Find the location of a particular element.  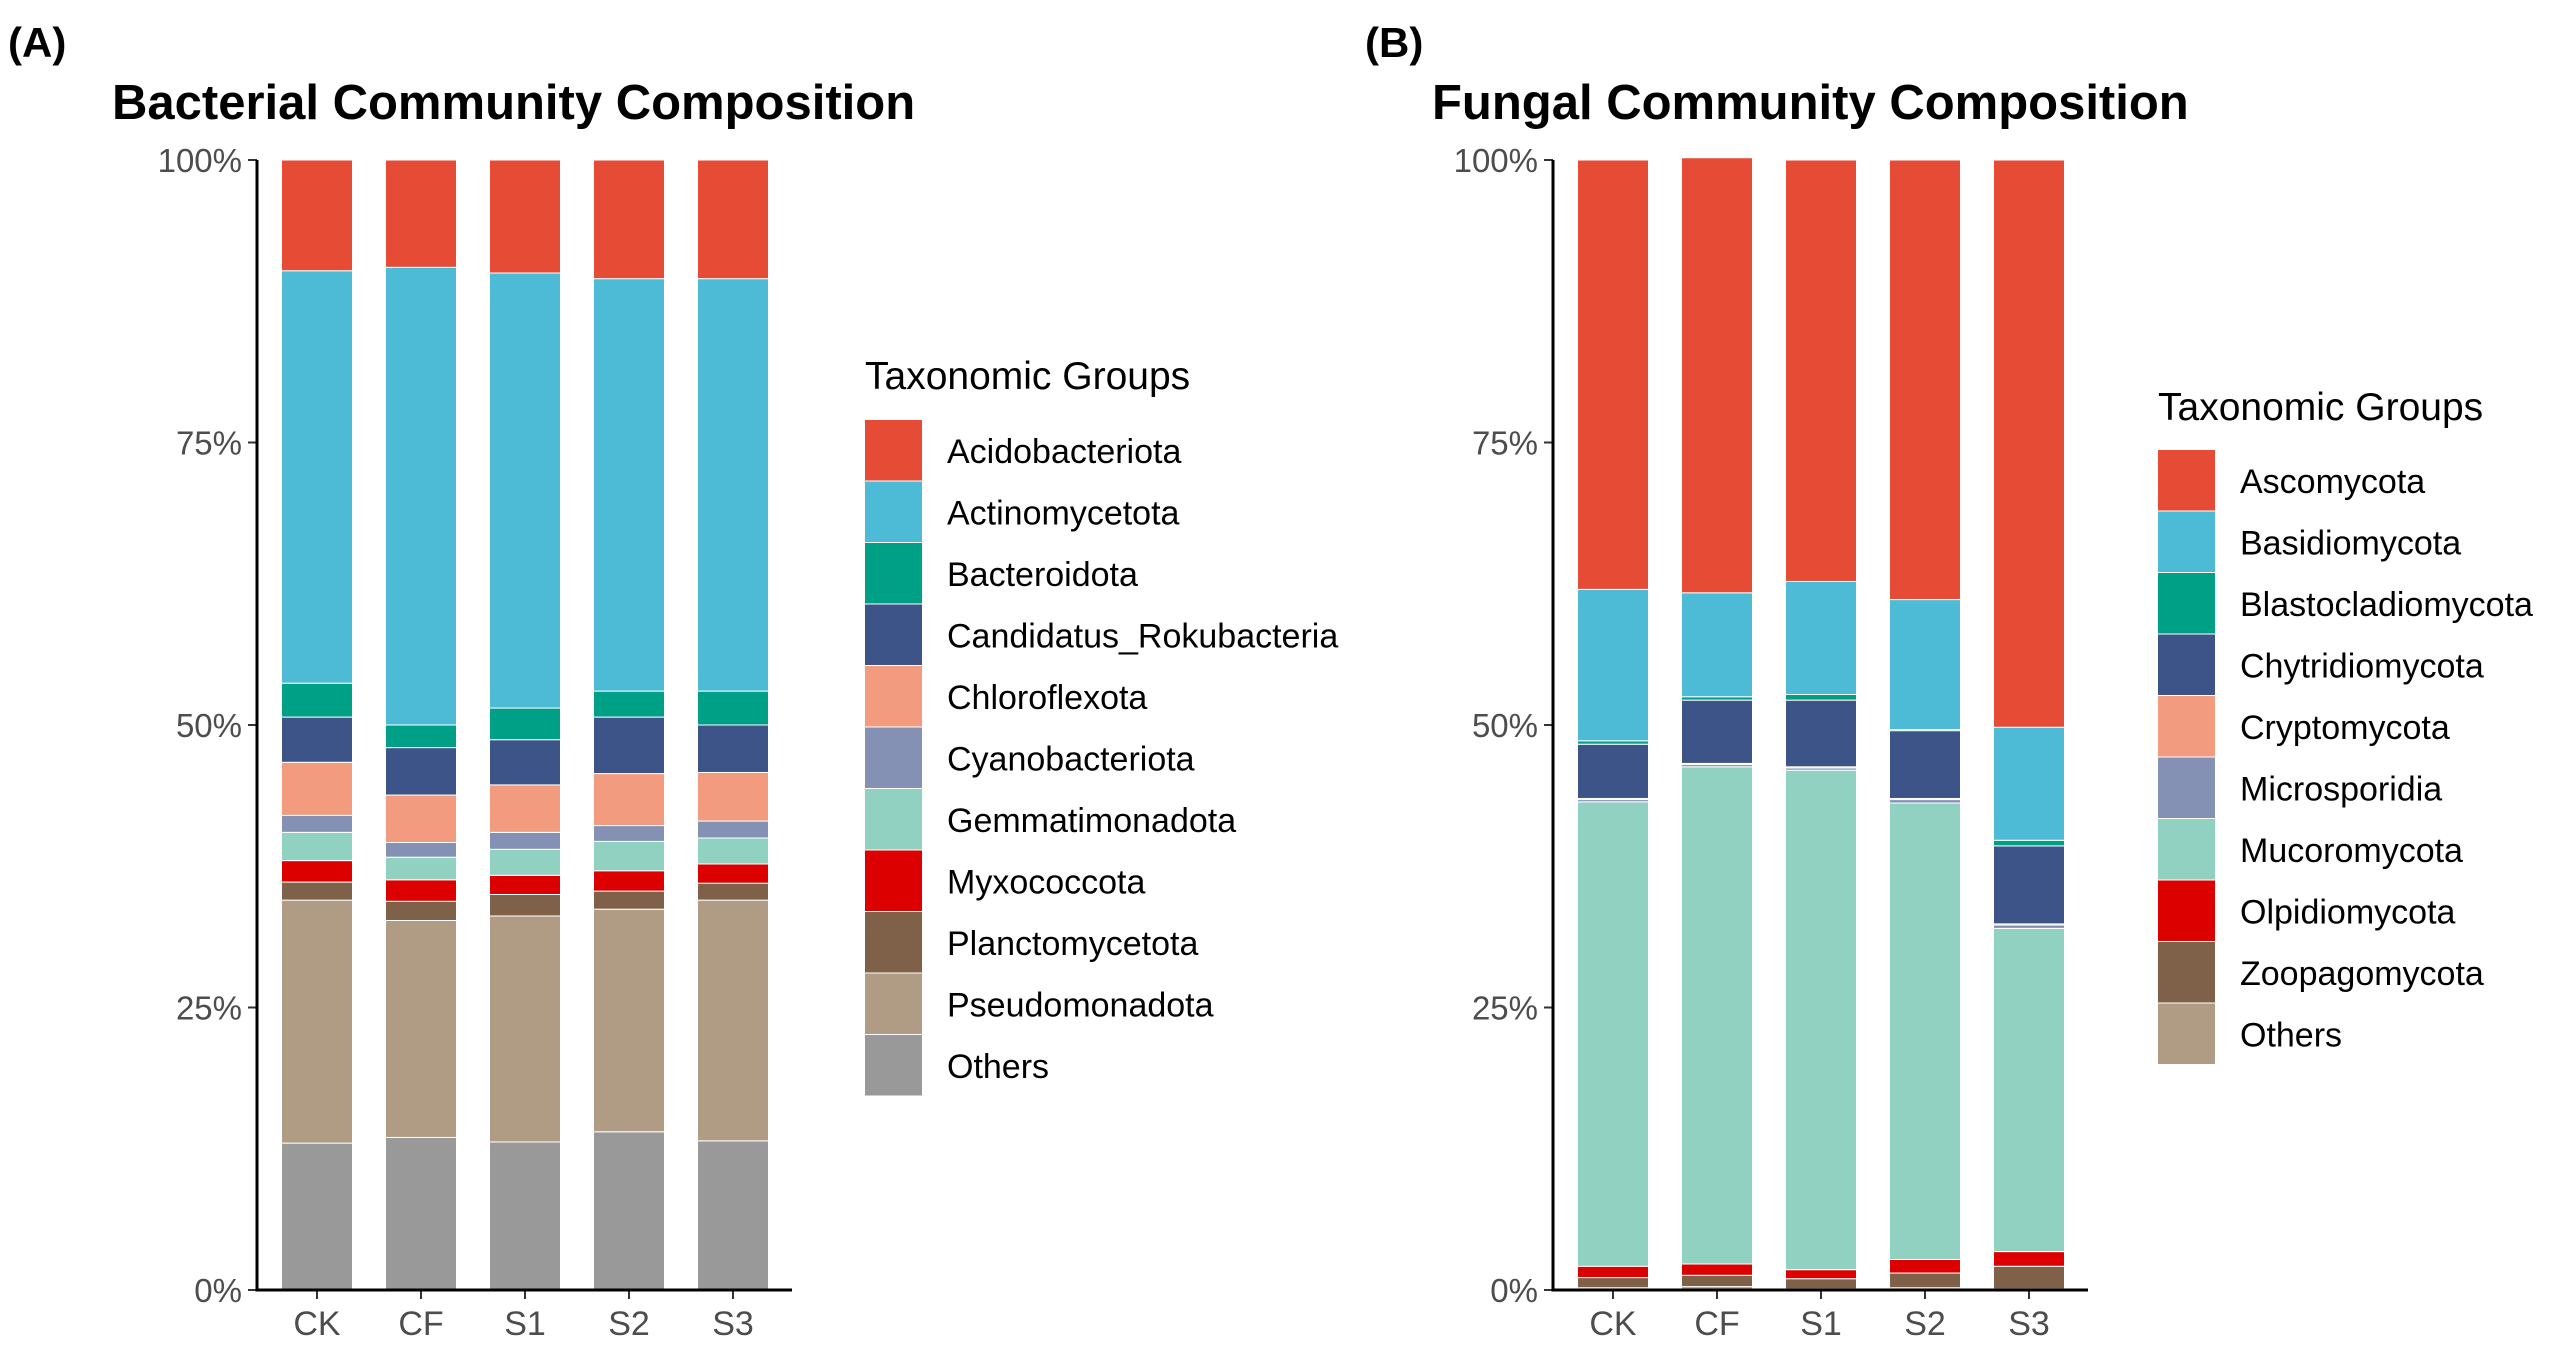

bar-segment-b-s3-chytridiomycota is located at coordinates (2029, 885).